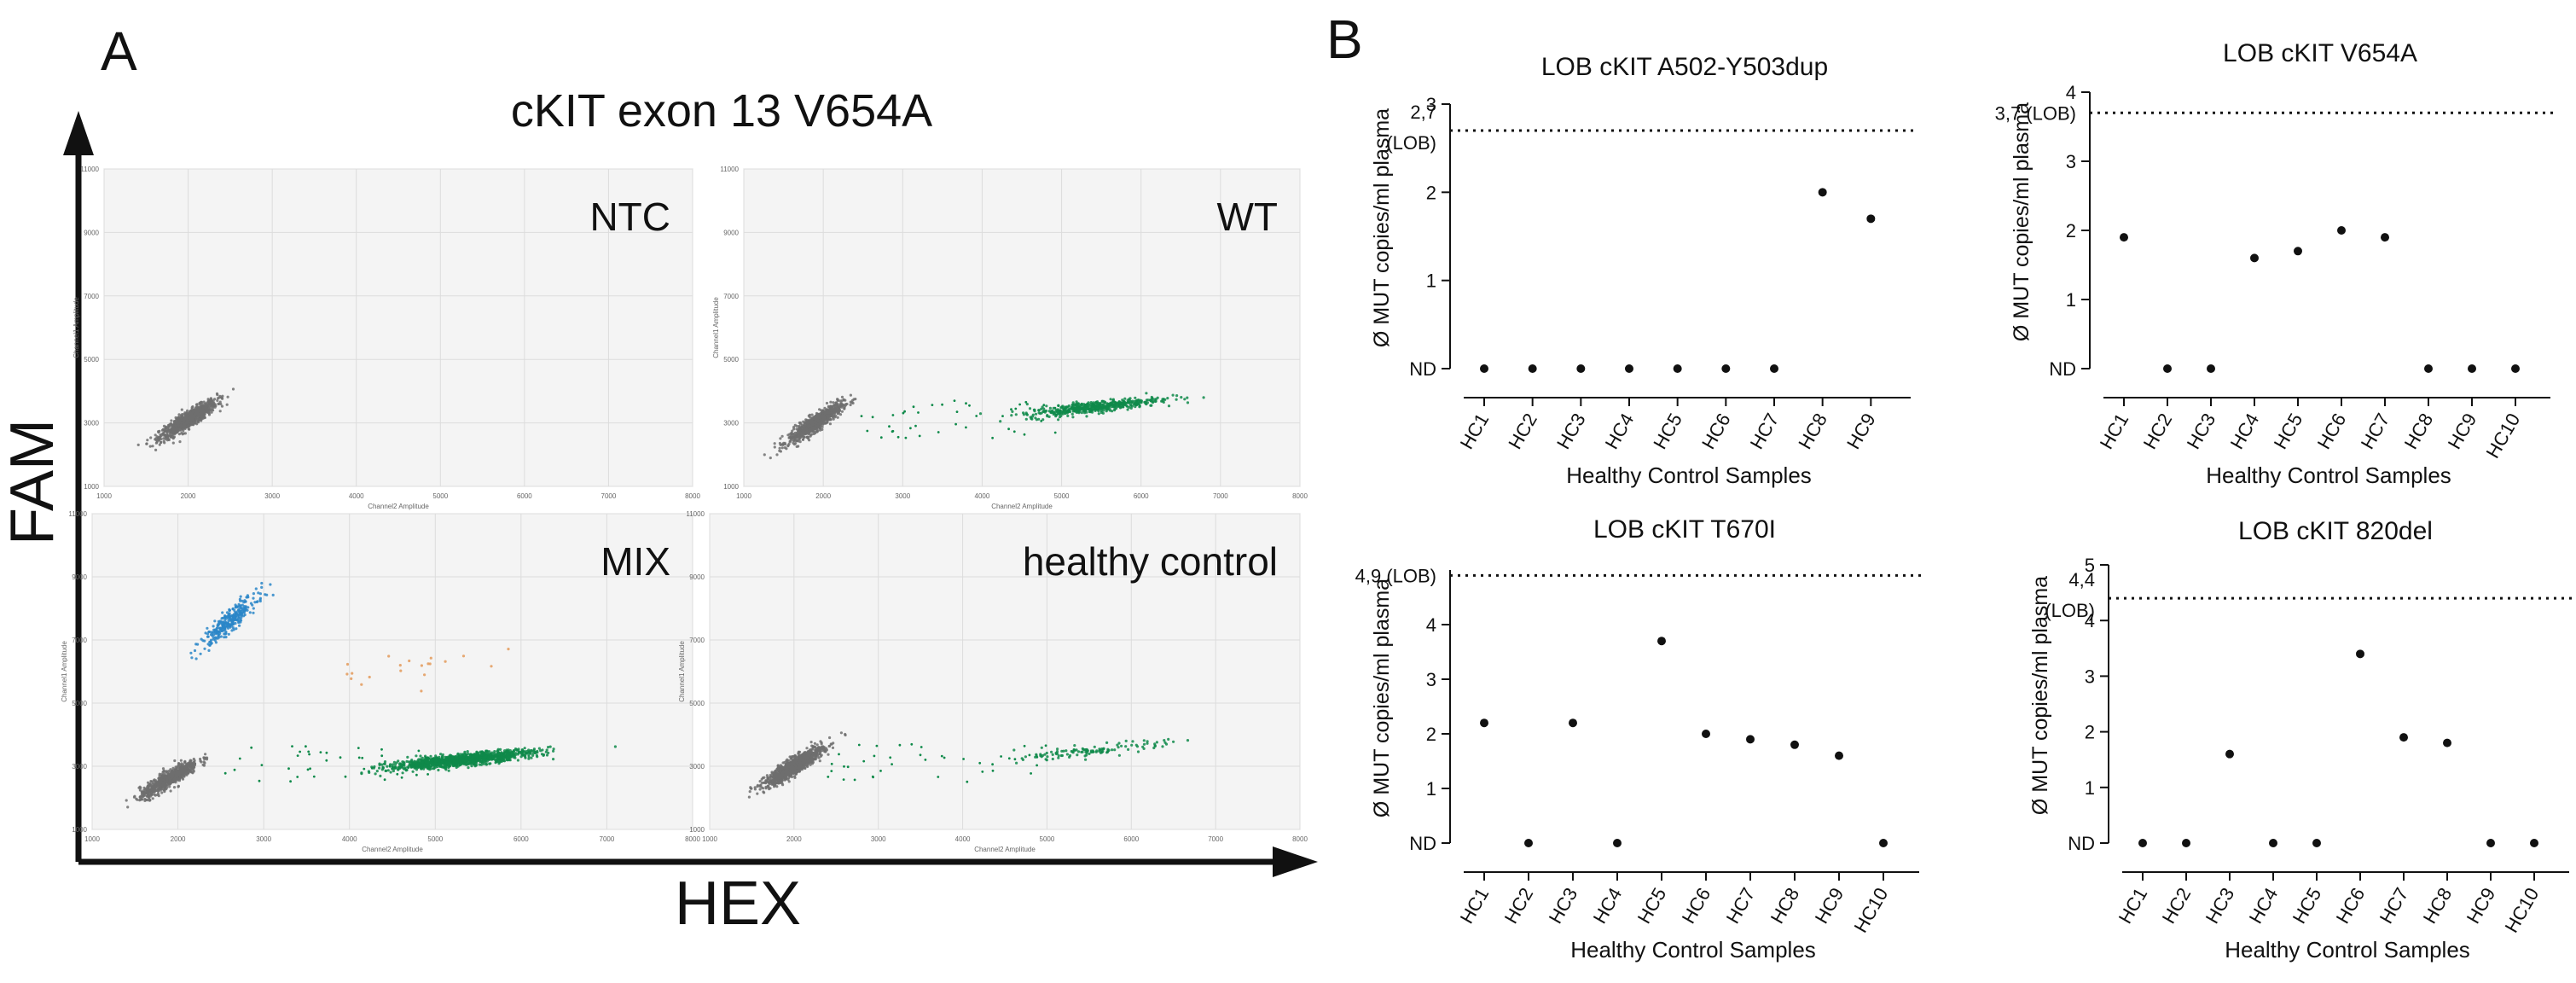 Image resolution: width=2576 pixels, height=983 pixels. Describe the element at coordinates (1150, 561) in the screenshot. I see `droplet-plot-title: healthy control` at that location.